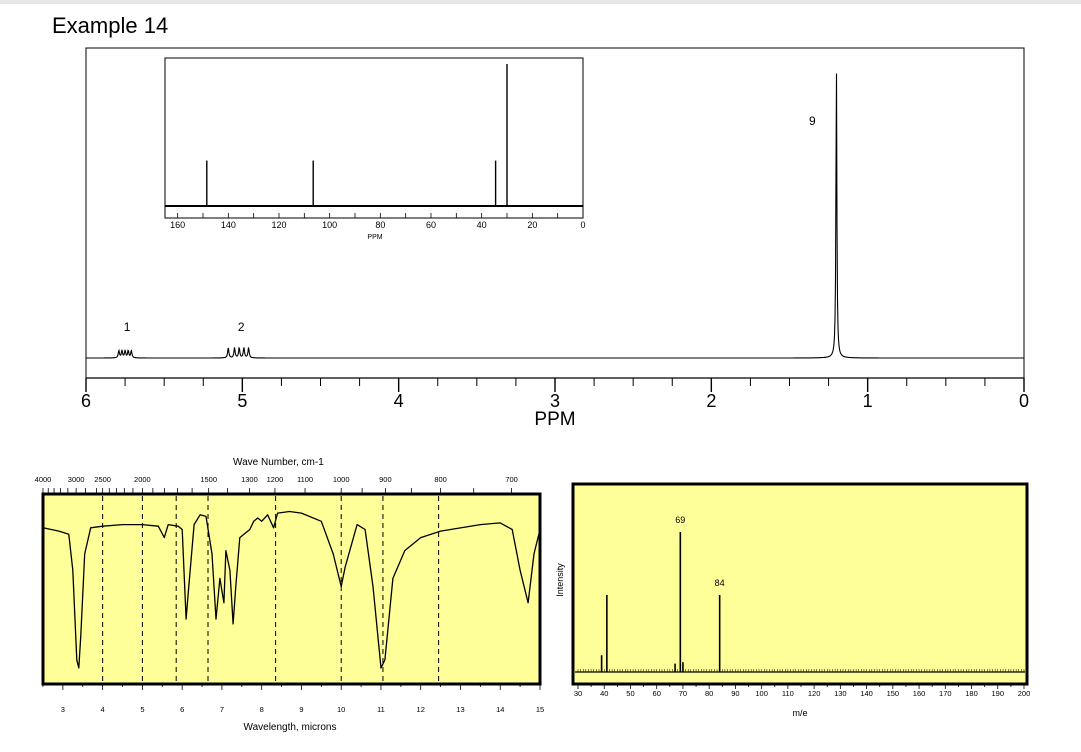  I want to click on h-nmr-tick-label: 4, so click(399, 401).